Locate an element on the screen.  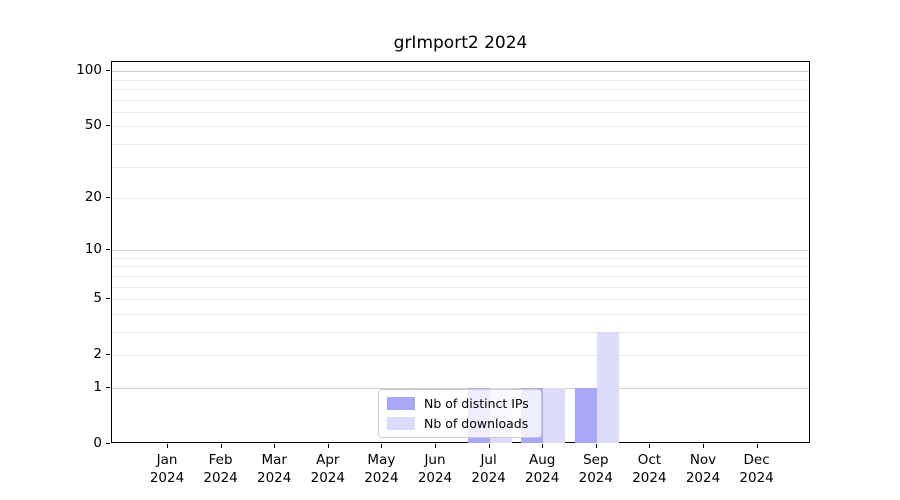
legend-swatch-distinct-ips-icon is located at coordinates (401, 403).